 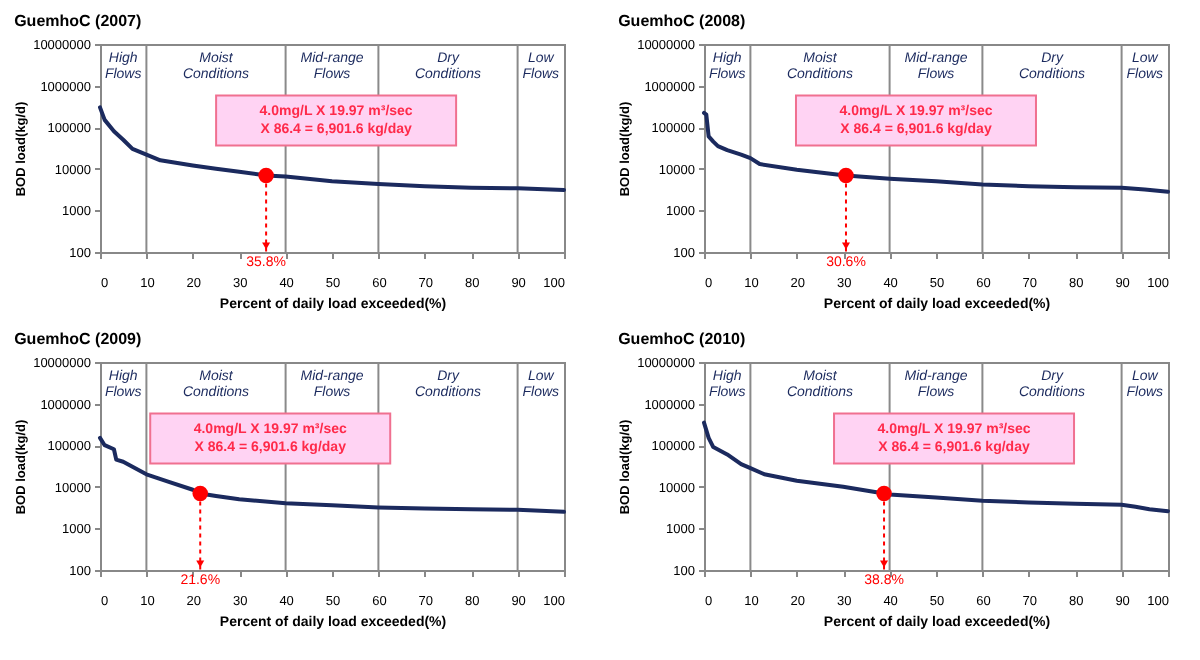 I want to click on chart-title: GuemhoC (2009), so click(x=78, y=339).